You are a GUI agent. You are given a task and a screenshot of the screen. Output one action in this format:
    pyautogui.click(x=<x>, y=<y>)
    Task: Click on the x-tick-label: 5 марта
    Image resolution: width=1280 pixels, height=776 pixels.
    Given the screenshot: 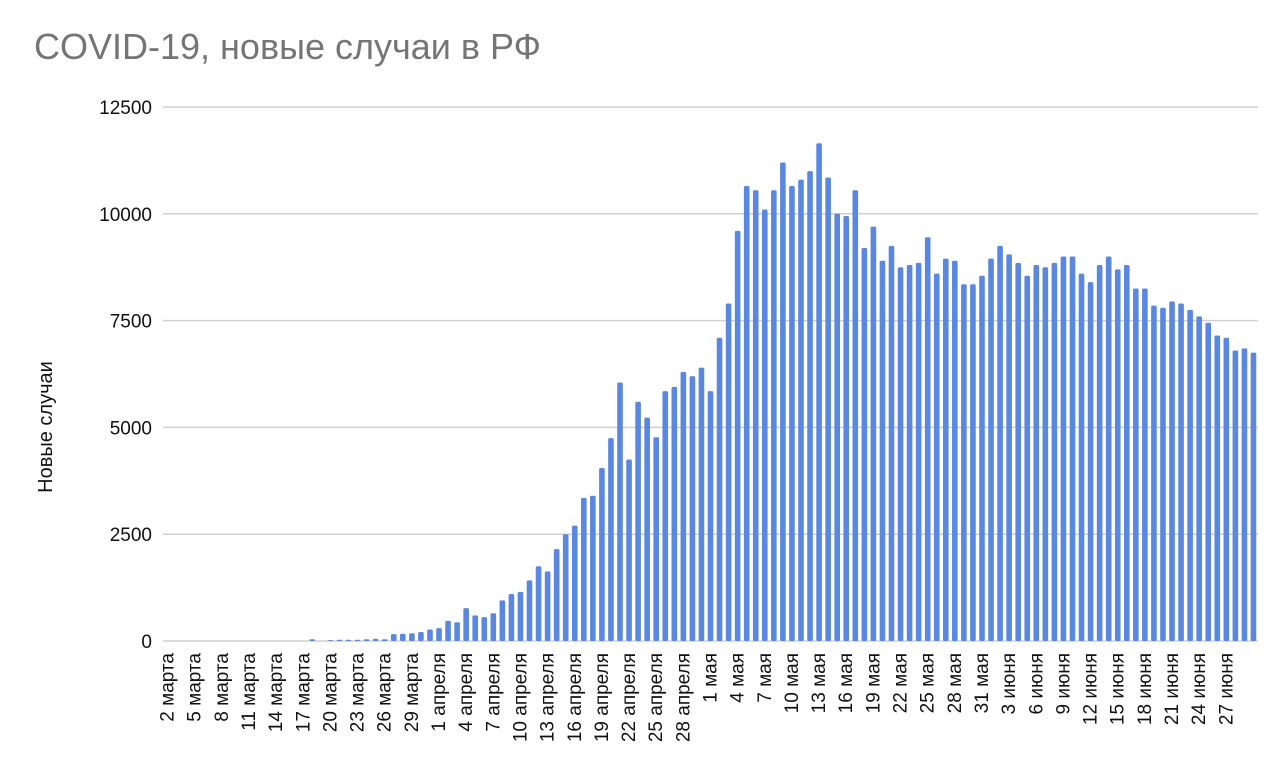 What is the action you would take?
    pyautogui.click(x=195, y=687)
    